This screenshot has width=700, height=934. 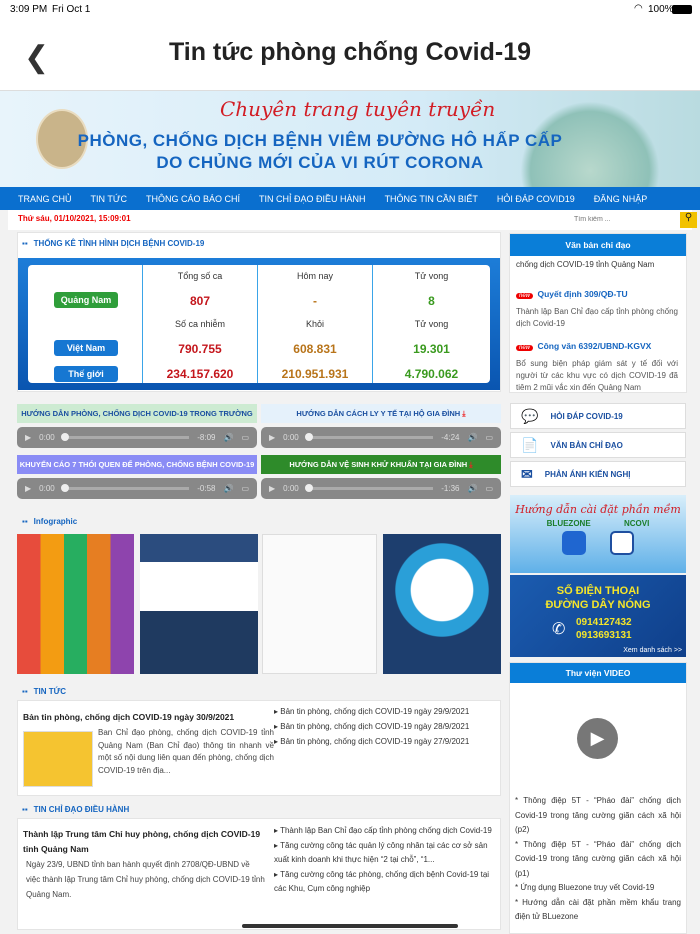 I want to click on audio-player: ▶ 0:00 -1:36 🔊 ▭, so click(x=381, y=488).